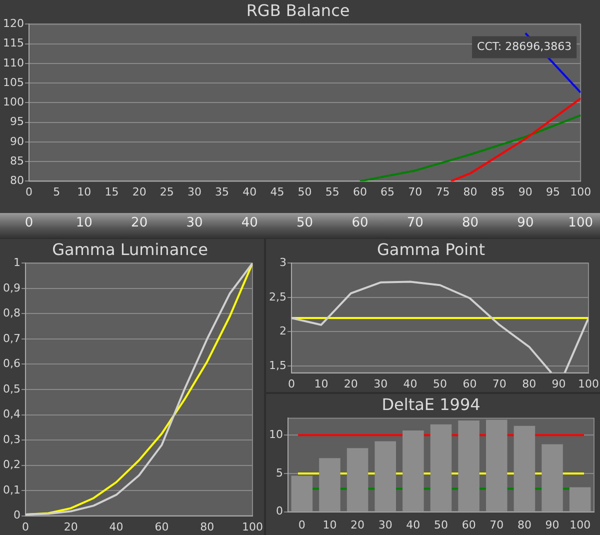 This screenshot has height=535, width=600. What do you see at coordinates (387, 192) in the screenshot?
I see `x-tick-label: 65` at bounding box center [387, 192].